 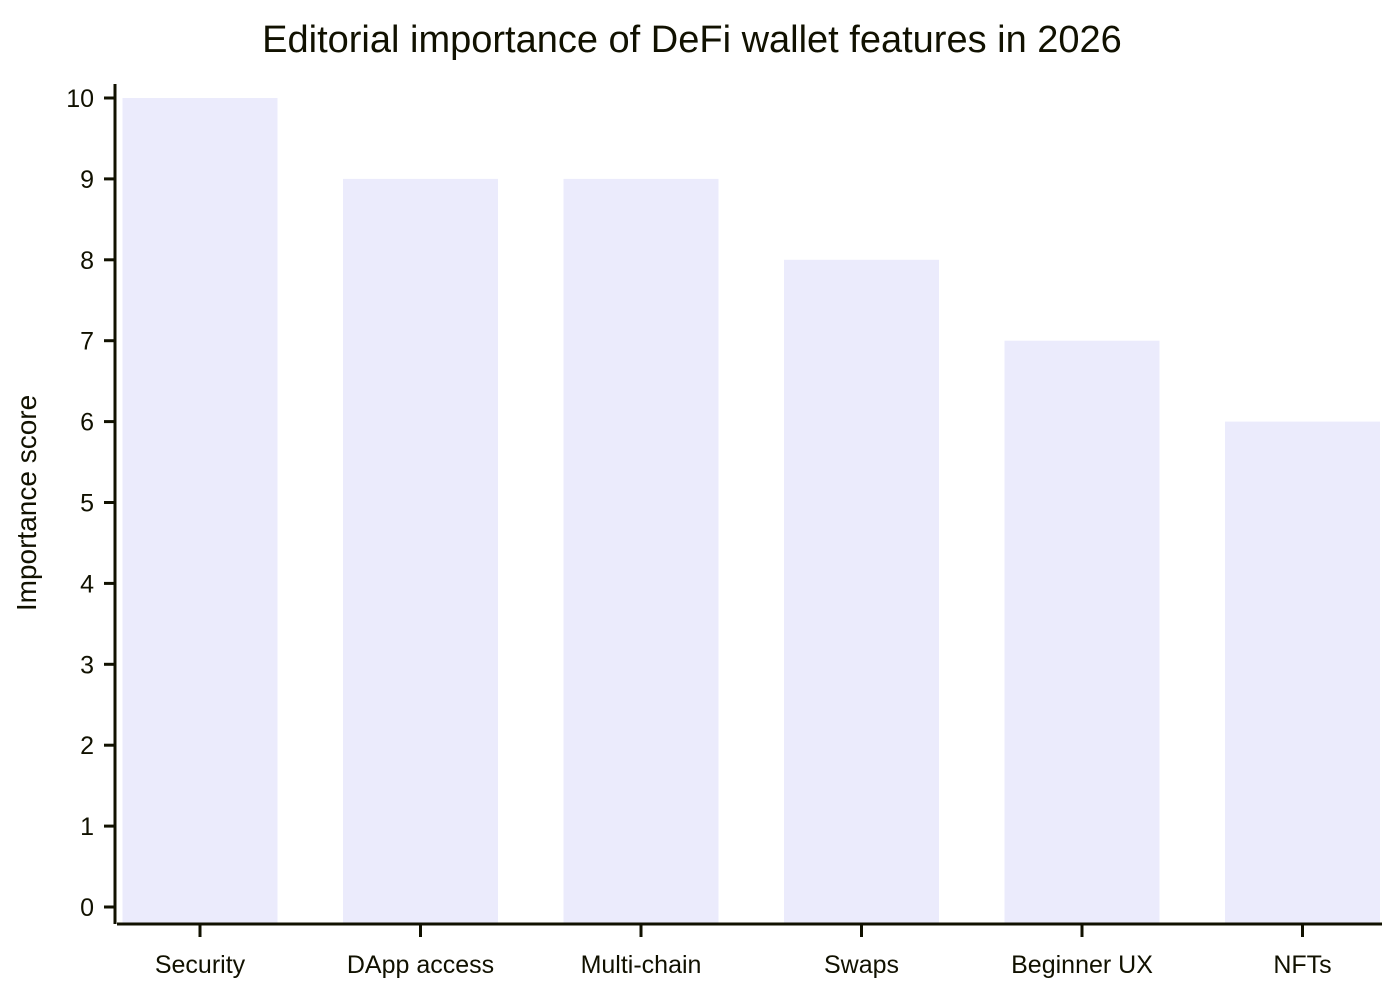 What do you see at coordinates (87, 261) in the screenshot?
I see `y-tick-label: 8` at bounding box center [87, 261].